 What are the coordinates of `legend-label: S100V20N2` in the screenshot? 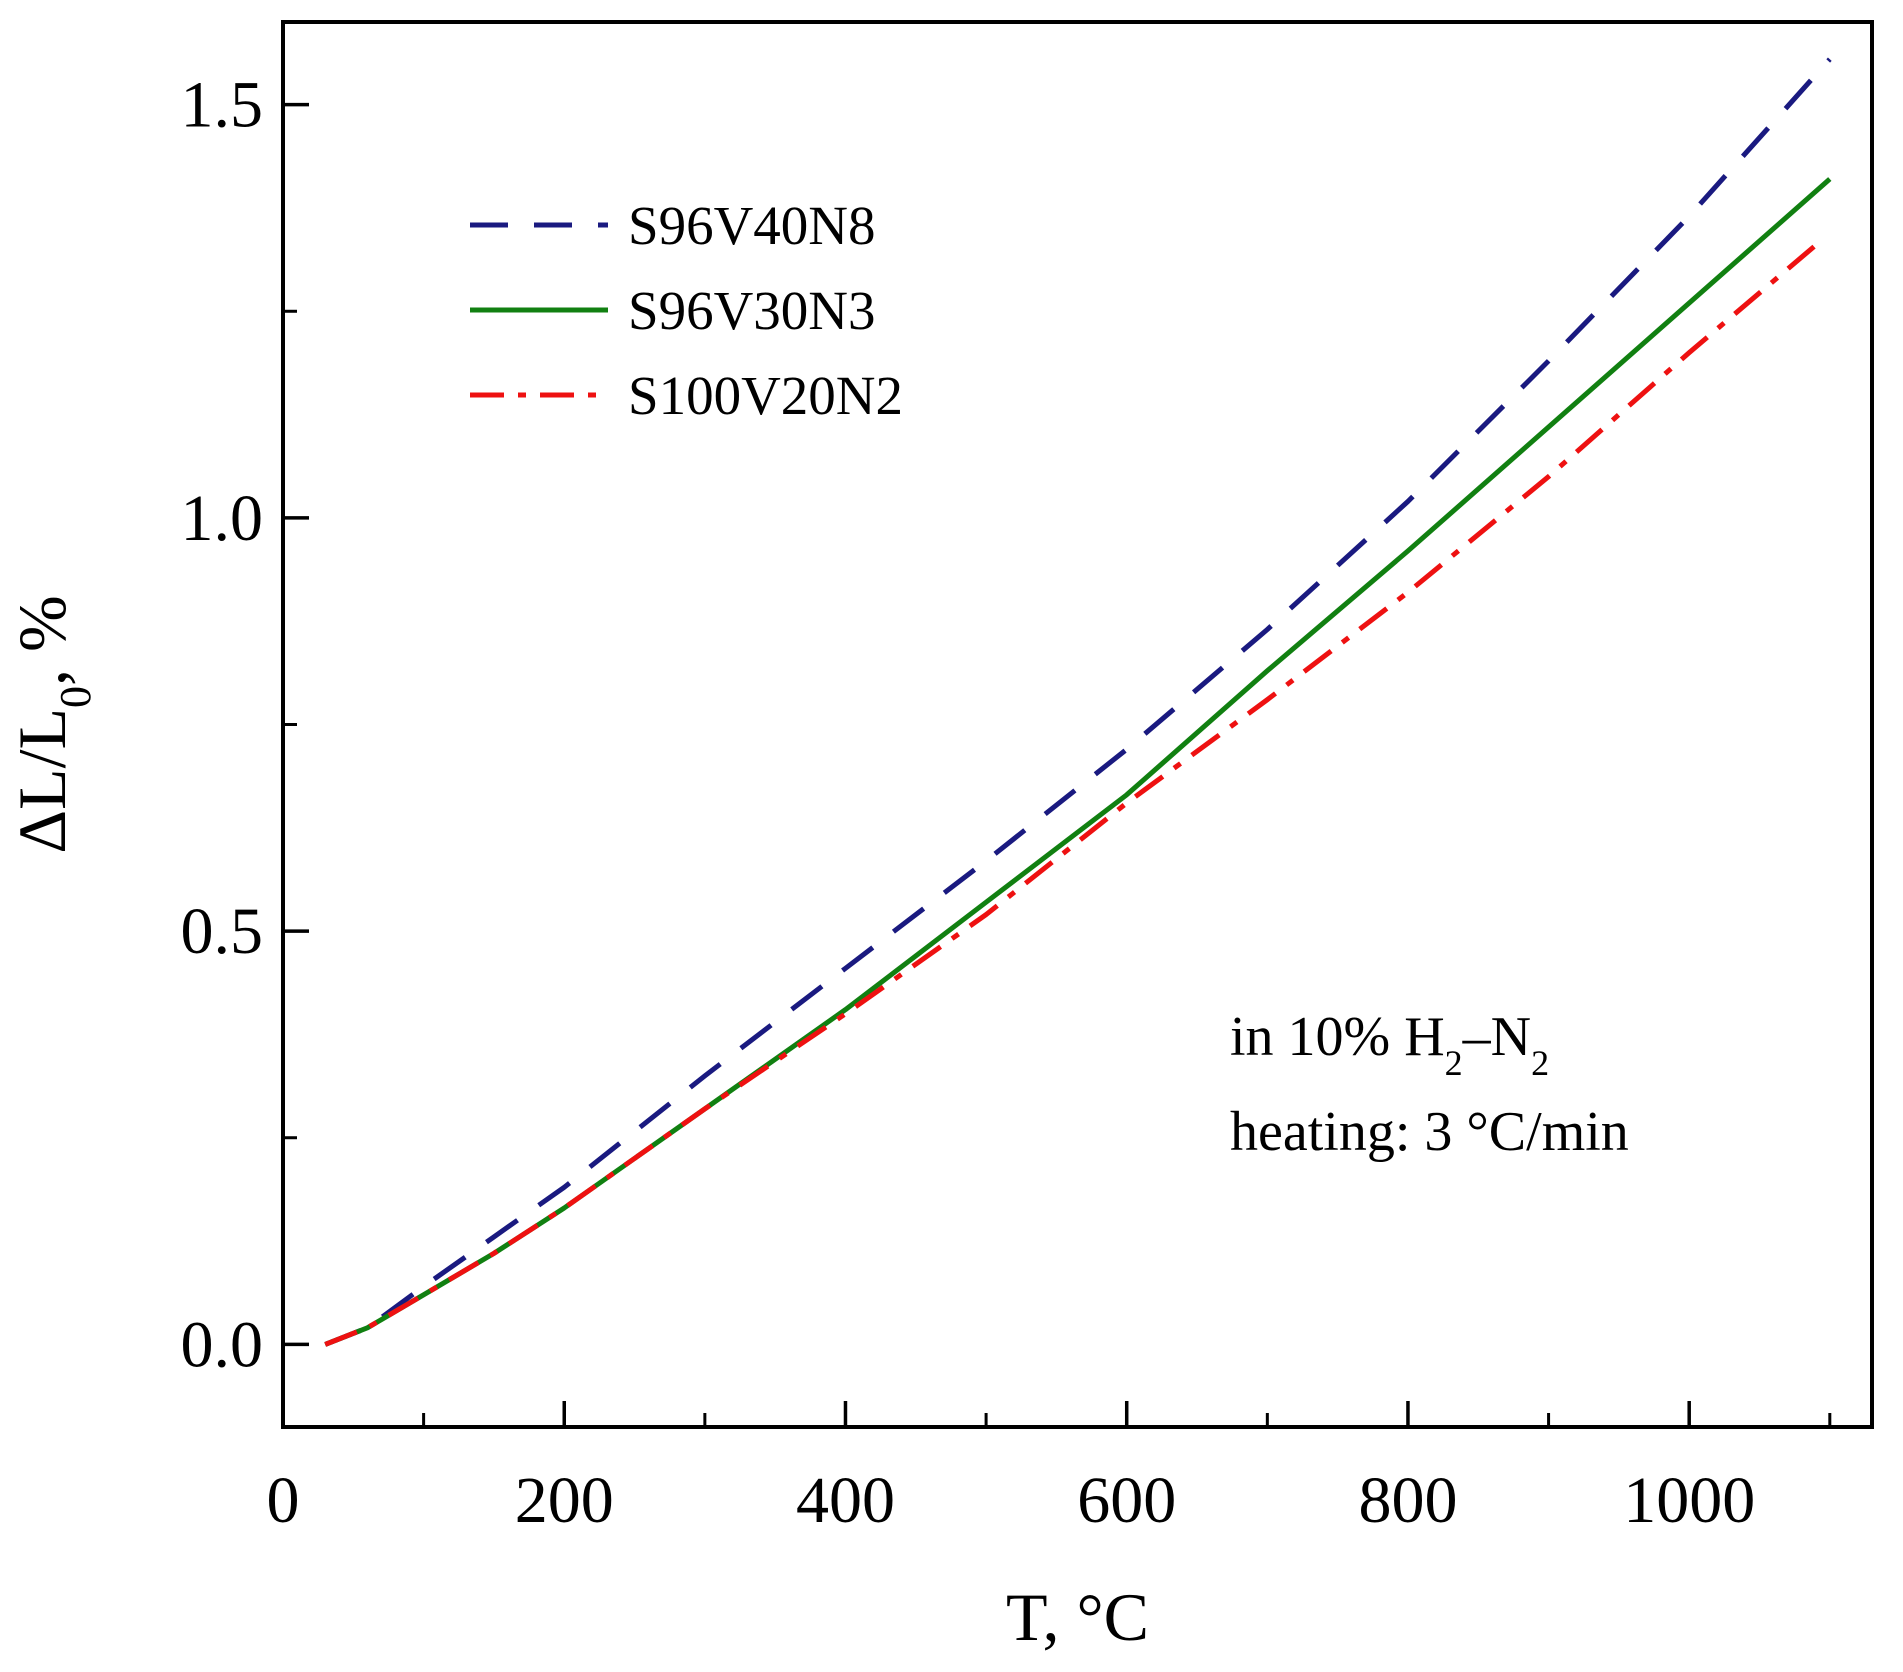 It's located at (765, 395).